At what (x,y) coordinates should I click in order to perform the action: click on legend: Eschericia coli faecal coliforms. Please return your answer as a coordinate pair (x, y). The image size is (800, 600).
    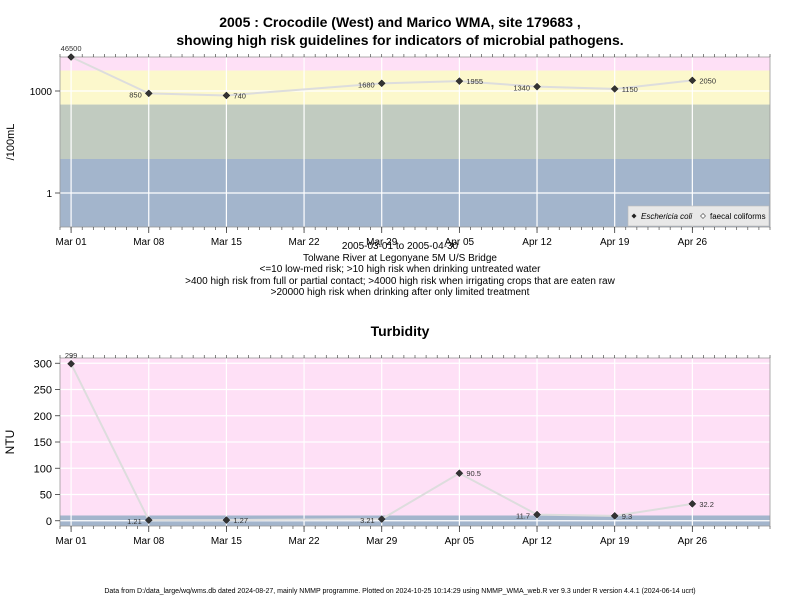
    Looking at the image, I should click on (698, 216).